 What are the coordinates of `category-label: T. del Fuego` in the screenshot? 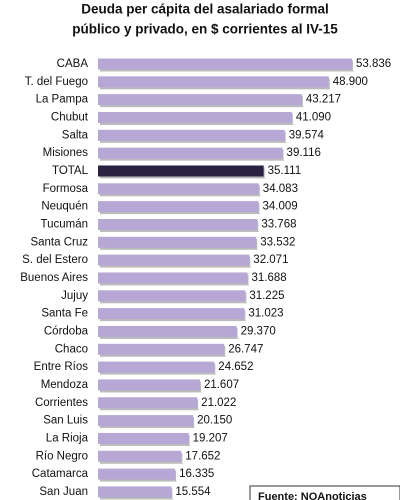 It's located at (56, 82).